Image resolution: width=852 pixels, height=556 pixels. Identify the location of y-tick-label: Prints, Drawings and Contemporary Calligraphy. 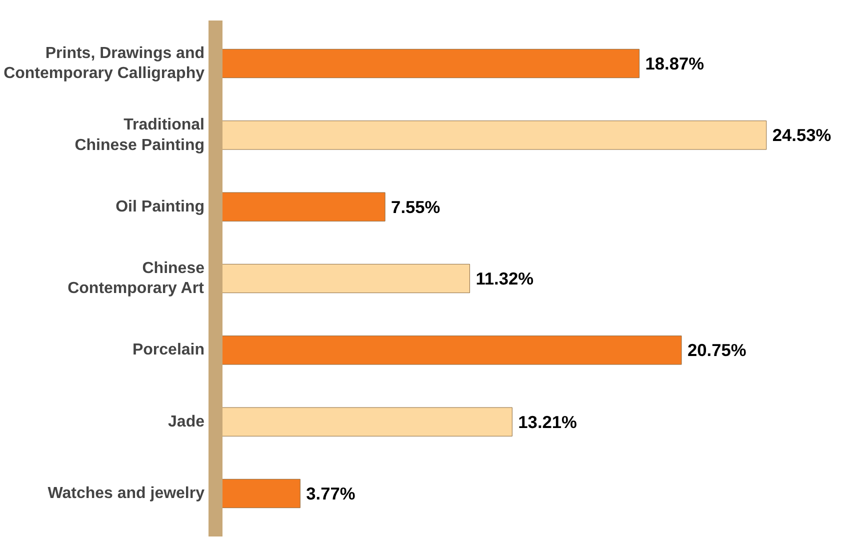
(104, 63).